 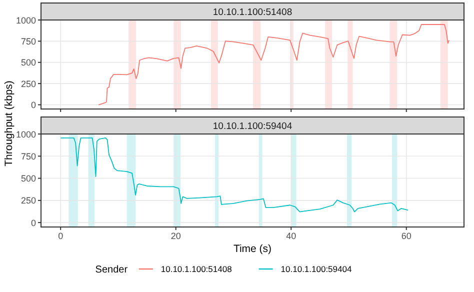 I want to click on legend-label: 10.10.1.100:51408, so click(x=196, y=269).